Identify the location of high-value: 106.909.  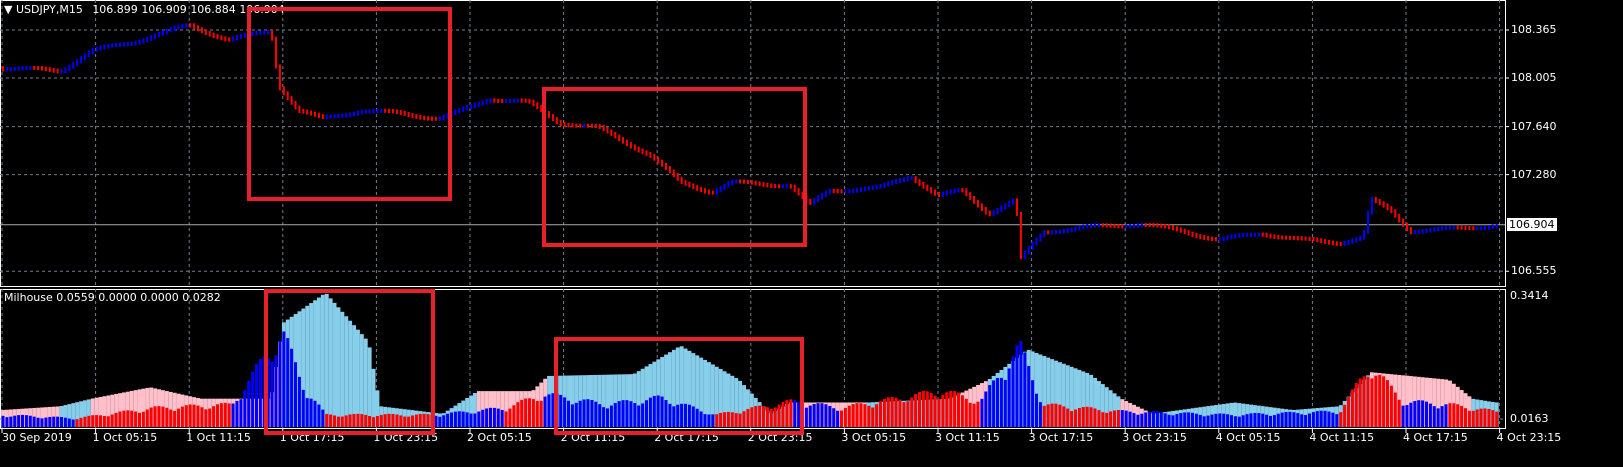
(164, 9).